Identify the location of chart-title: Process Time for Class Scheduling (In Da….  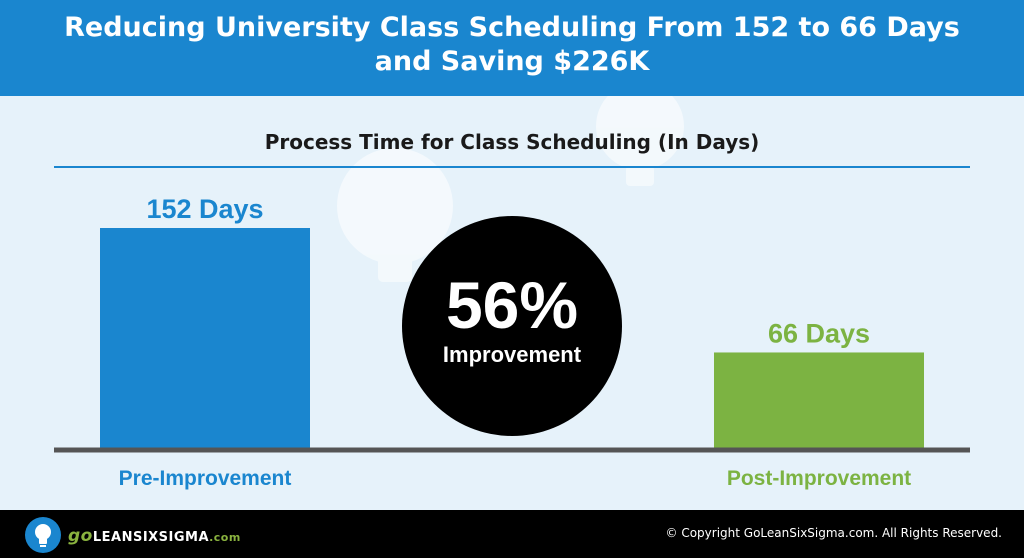
(512, 142).